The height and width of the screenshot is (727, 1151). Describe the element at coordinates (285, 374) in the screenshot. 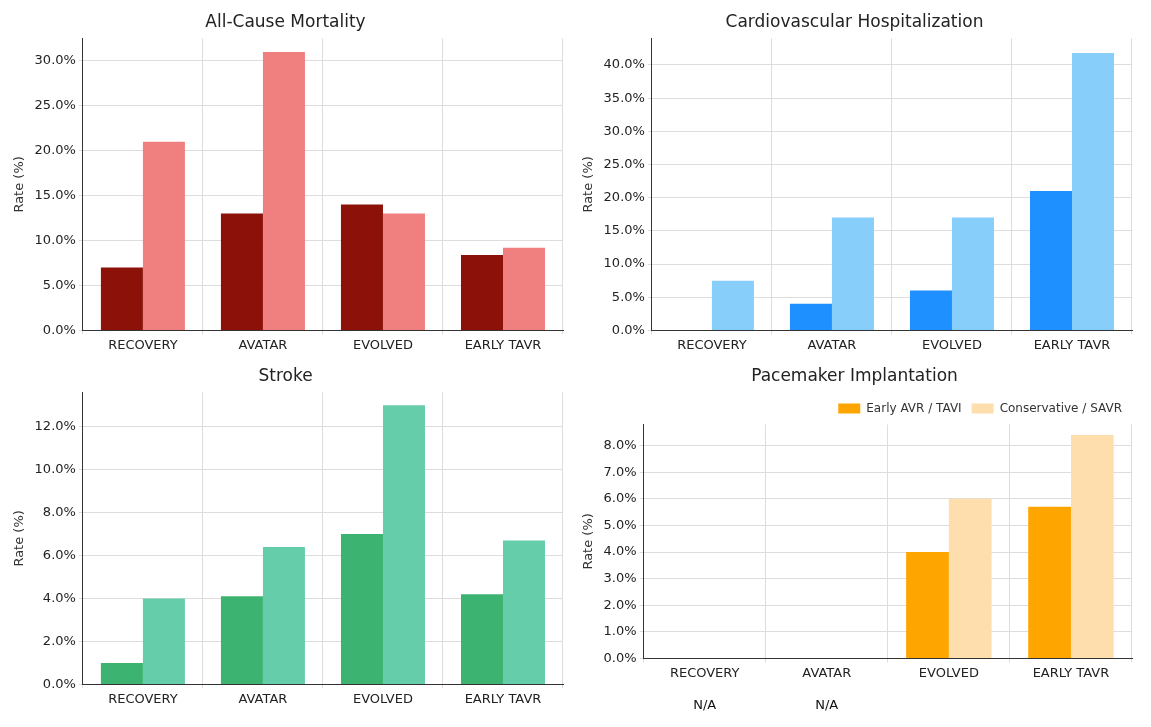

I see `chart-title: Stroke` at that location.